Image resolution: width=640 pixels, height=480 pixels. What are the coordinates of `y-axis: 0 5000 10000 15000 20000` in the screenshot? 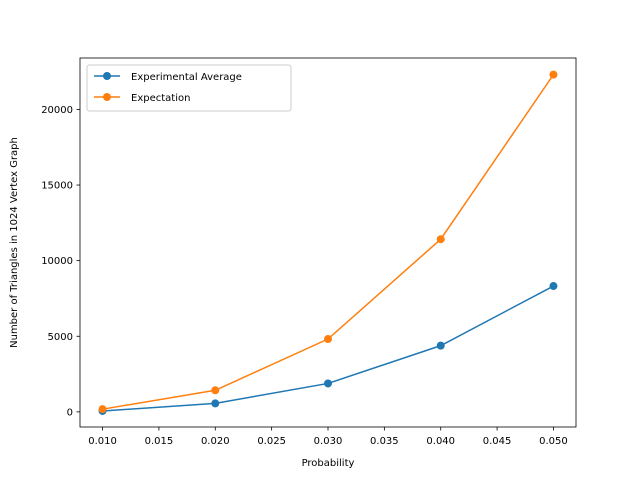 It's located at (60, 261).